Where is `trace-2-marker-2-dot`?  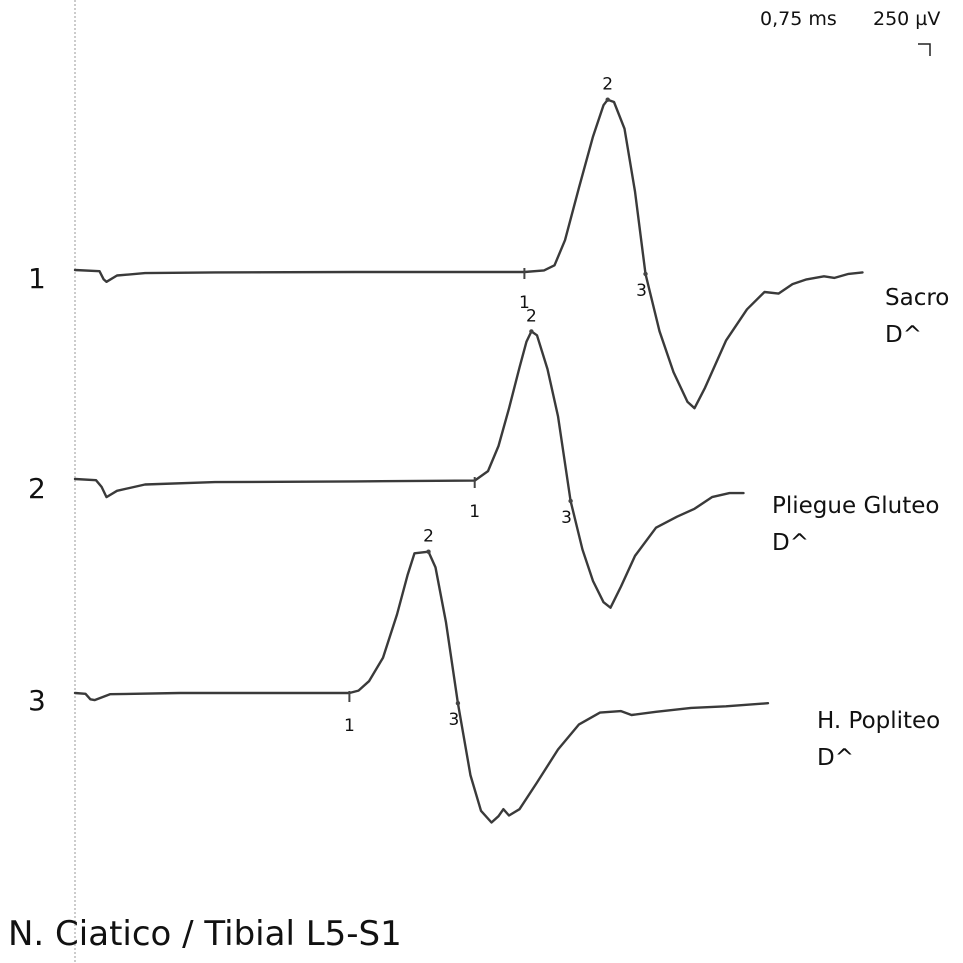 trace-2-marker-2-dot is located at coordinates (531, 331).